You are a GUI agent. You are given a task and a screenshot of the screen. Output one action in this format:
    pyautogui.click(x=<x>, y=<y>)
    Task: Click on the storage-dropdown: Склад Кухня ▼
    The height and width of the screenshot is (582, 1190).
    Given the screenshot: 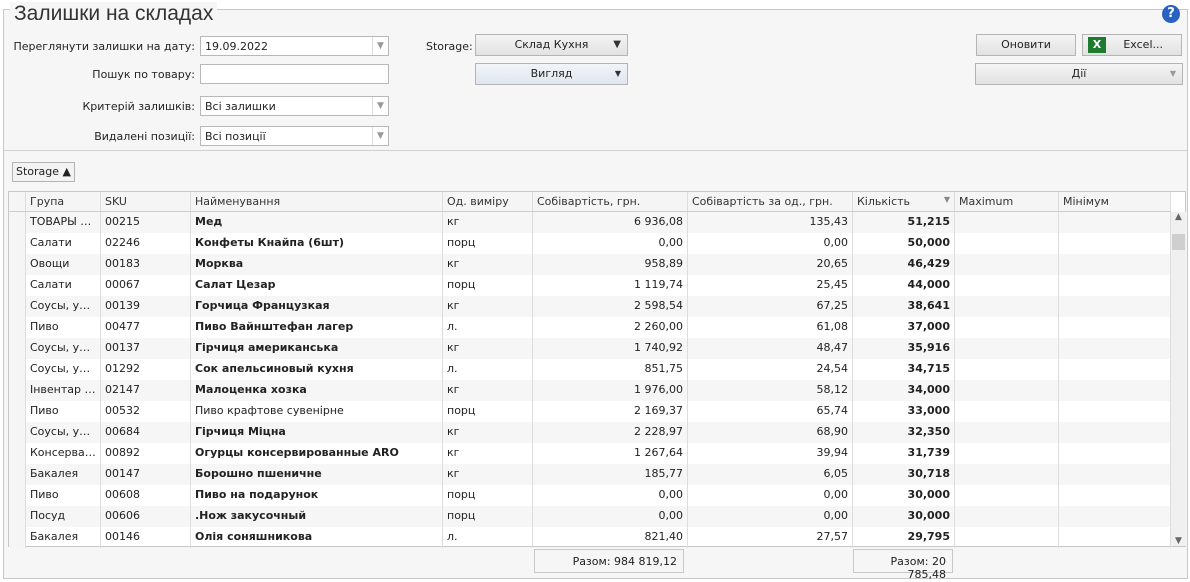 What is the action you would take?
    pyautogui.click(x=551, y=45)
    